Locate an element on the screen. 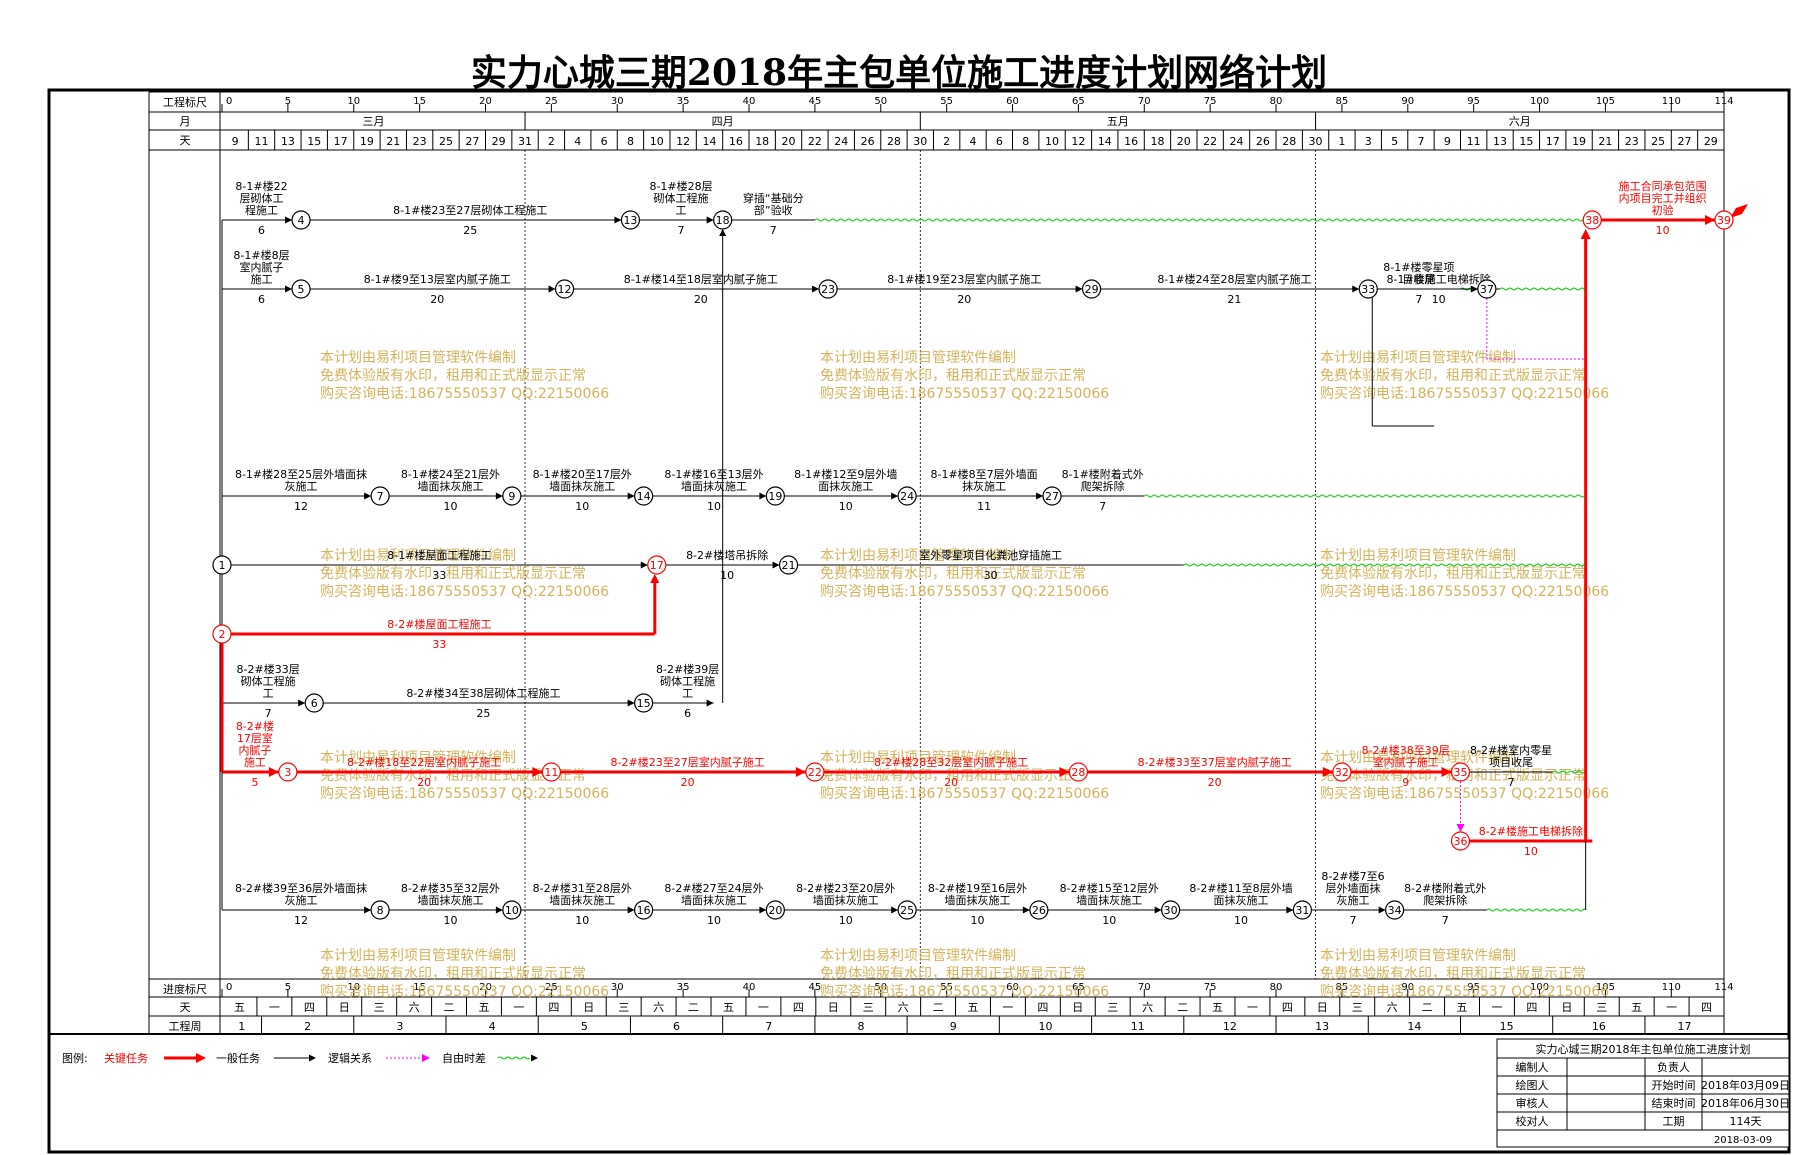 The image size is (1798, 1155). task-name: 初验 is located at coordinates (1663, 210).